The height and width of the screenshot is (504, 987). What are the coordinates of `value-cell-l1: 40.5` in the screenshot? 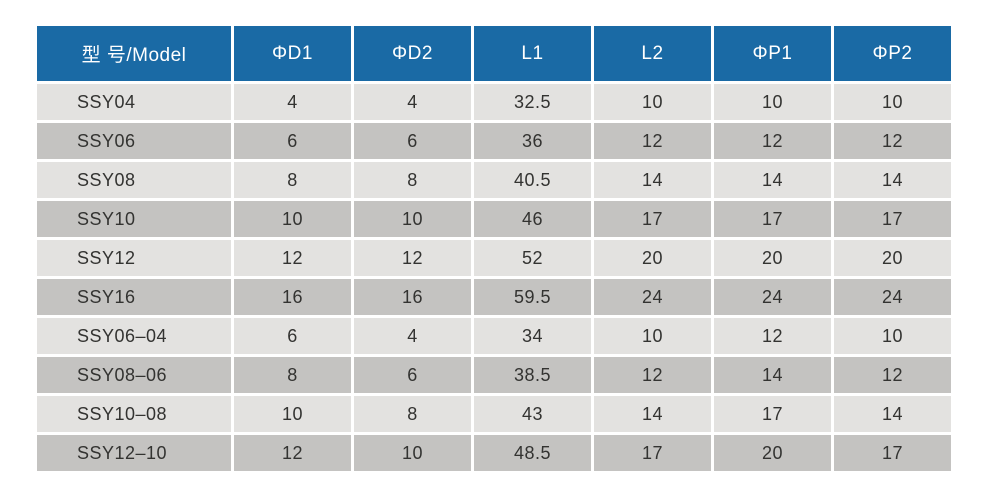 It's located at (532, 180).